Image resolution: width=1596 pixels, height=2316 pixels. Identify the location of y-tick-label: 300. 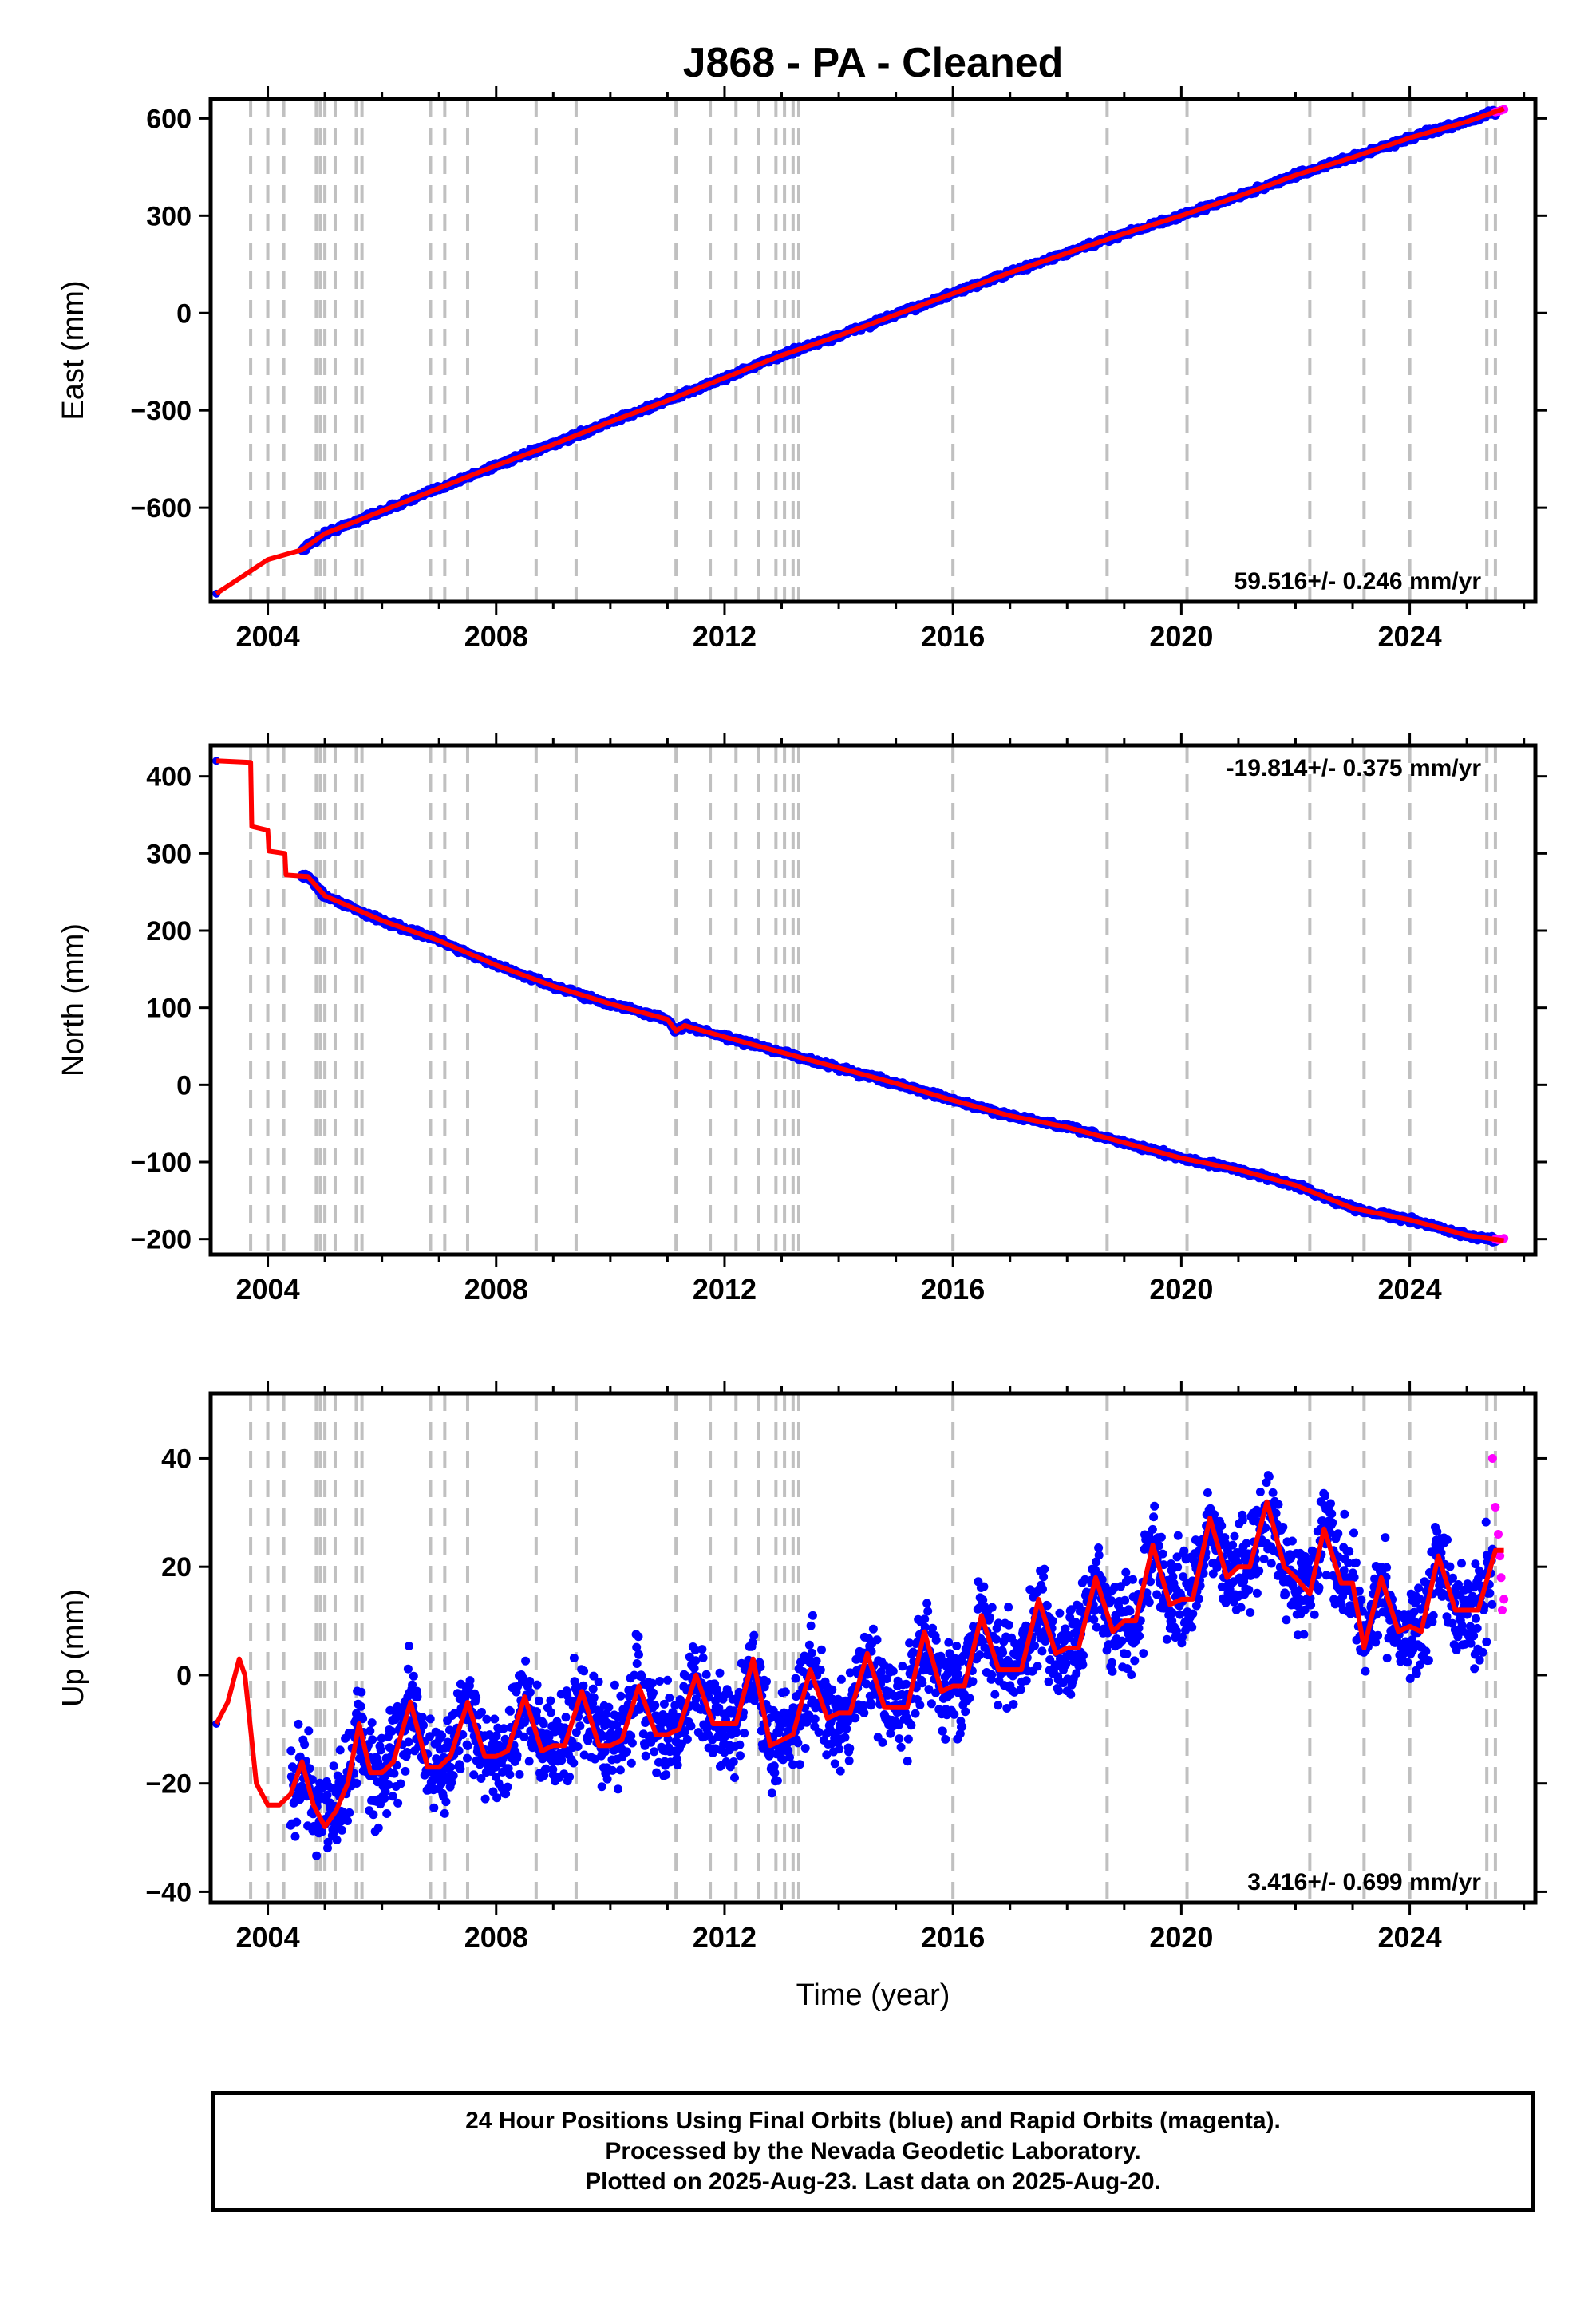
(169, 854).